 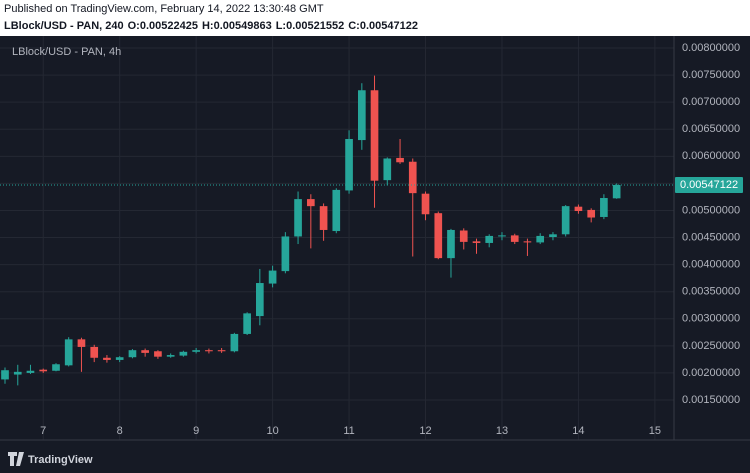 I want to click on last-price-box, so click(x=709, y=184).